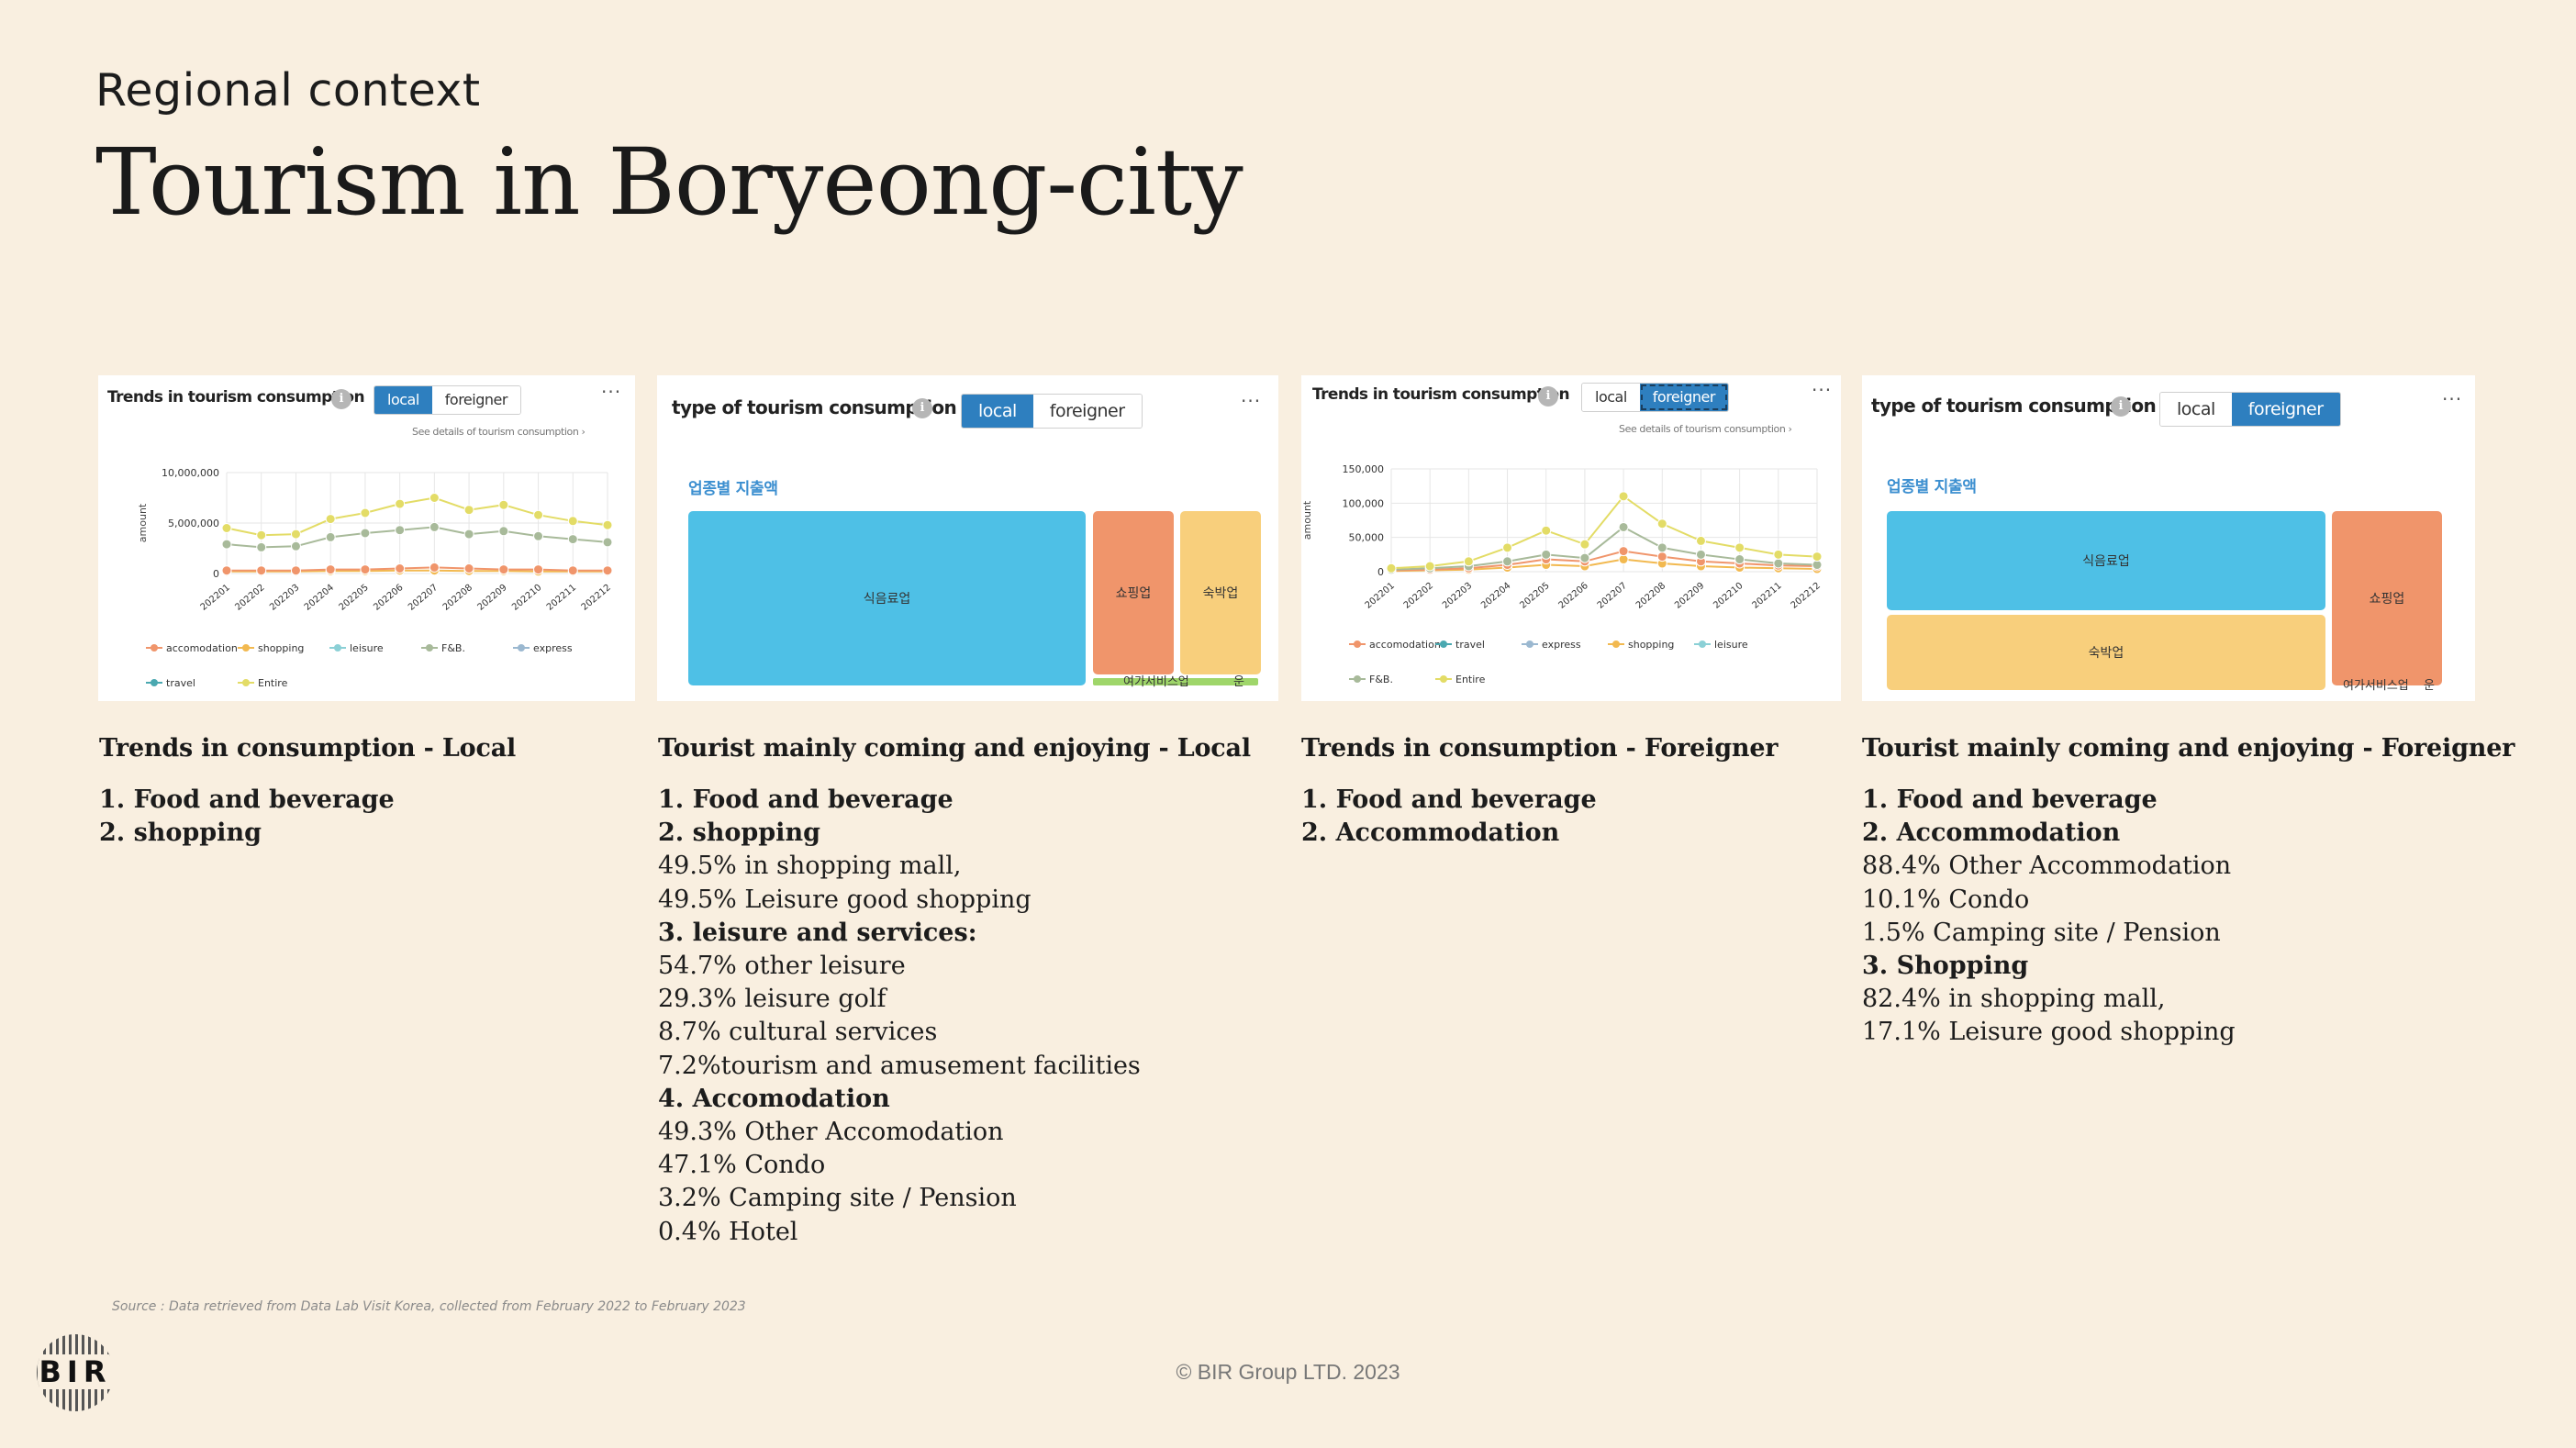  I want to click on local-foreigner-toggle: local foreigner, so click(1052, 412).